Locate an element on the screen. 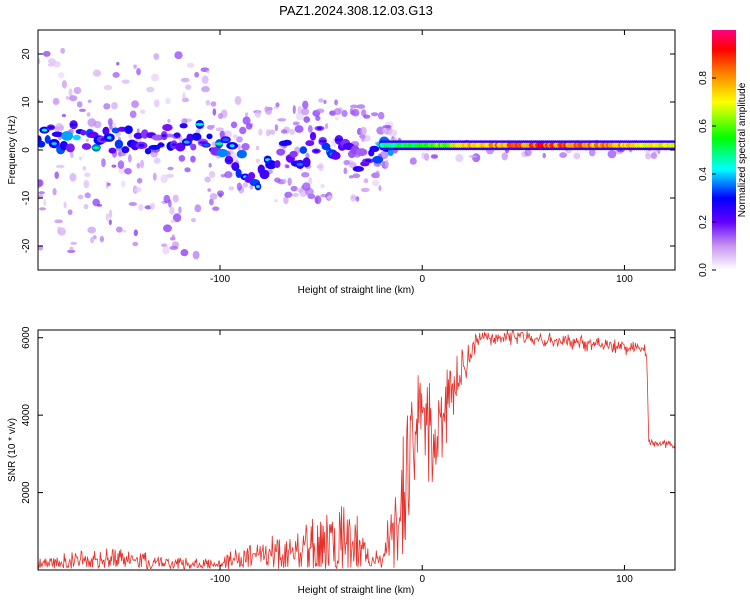 This screenshot has width=750, height=600. colorbar-tick-label: 0.0 is located at coordinates (703, 270).